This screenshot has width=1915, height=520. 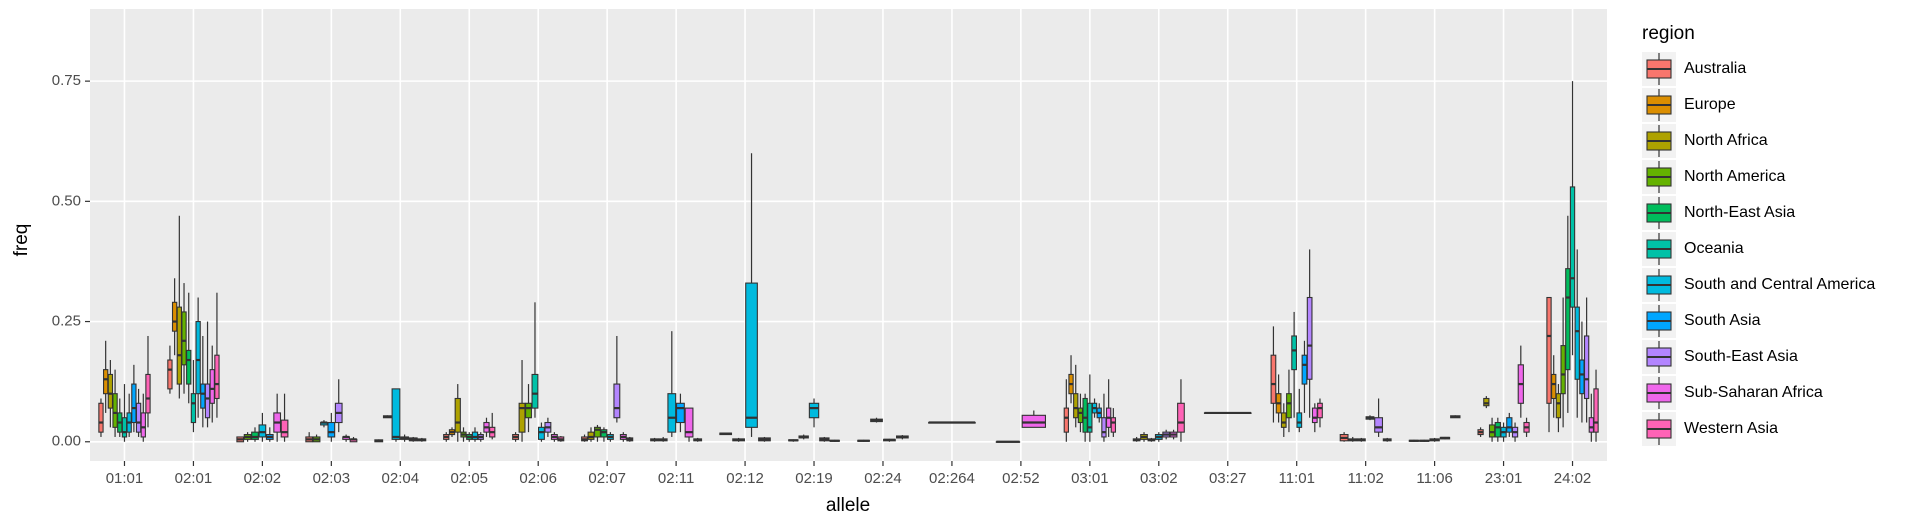 I want to click on x-axis-title: allele, so click(x=848, y=505).